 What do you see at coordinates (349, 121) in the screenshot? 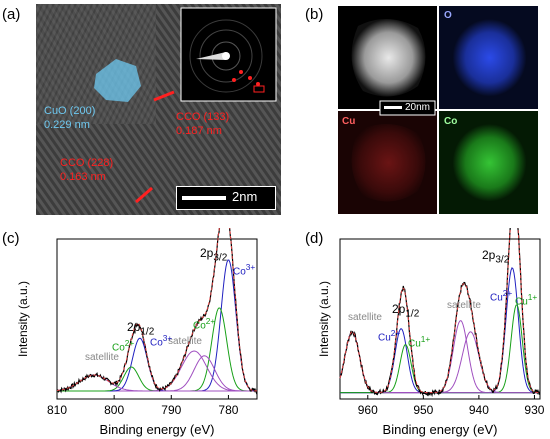
I see `eds-cu-label: Cu` at bounding box center [349, 121].